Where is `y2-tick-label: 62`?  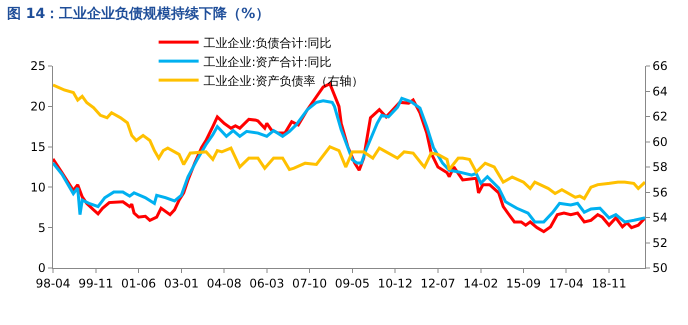
y2-tick-label: 62 is located at coordinates (660, 117).